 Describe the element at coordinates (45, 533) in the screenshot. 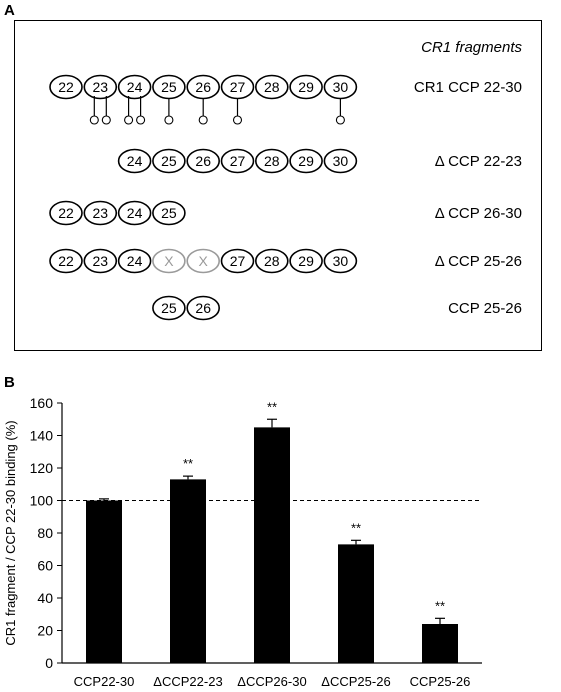

I see `y-tick-label: 80` at that location.